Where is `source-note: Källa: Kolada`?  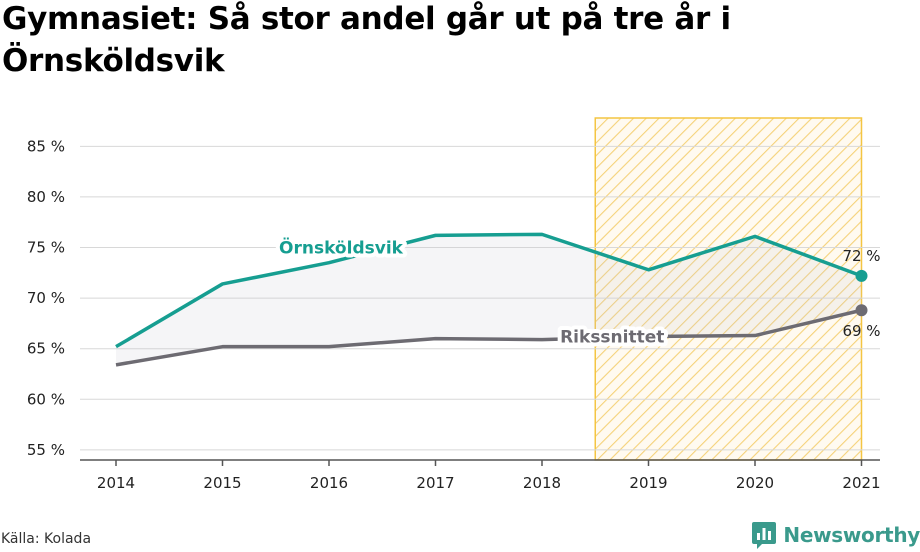
source-note: Källa: Kolada is located at coordinates (46, 539).